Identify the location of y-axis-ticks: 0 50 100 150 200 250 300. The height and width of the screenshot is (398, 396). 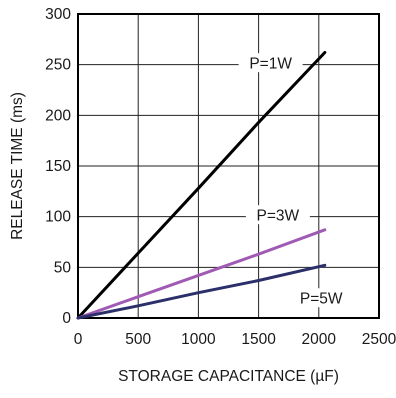
(58, 166).